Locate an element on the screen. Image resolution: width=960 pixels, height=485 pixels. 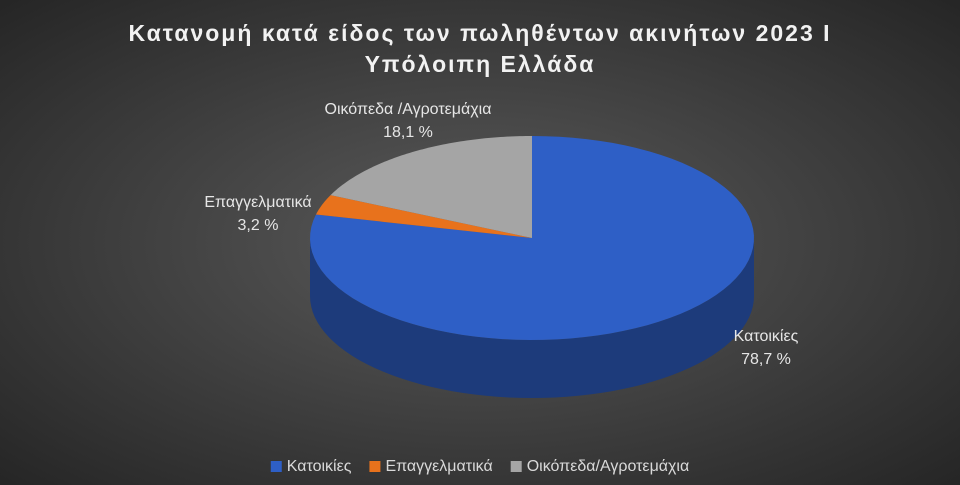
data-label-name: Επαγγελματικά is located at coordinates (257, 202).